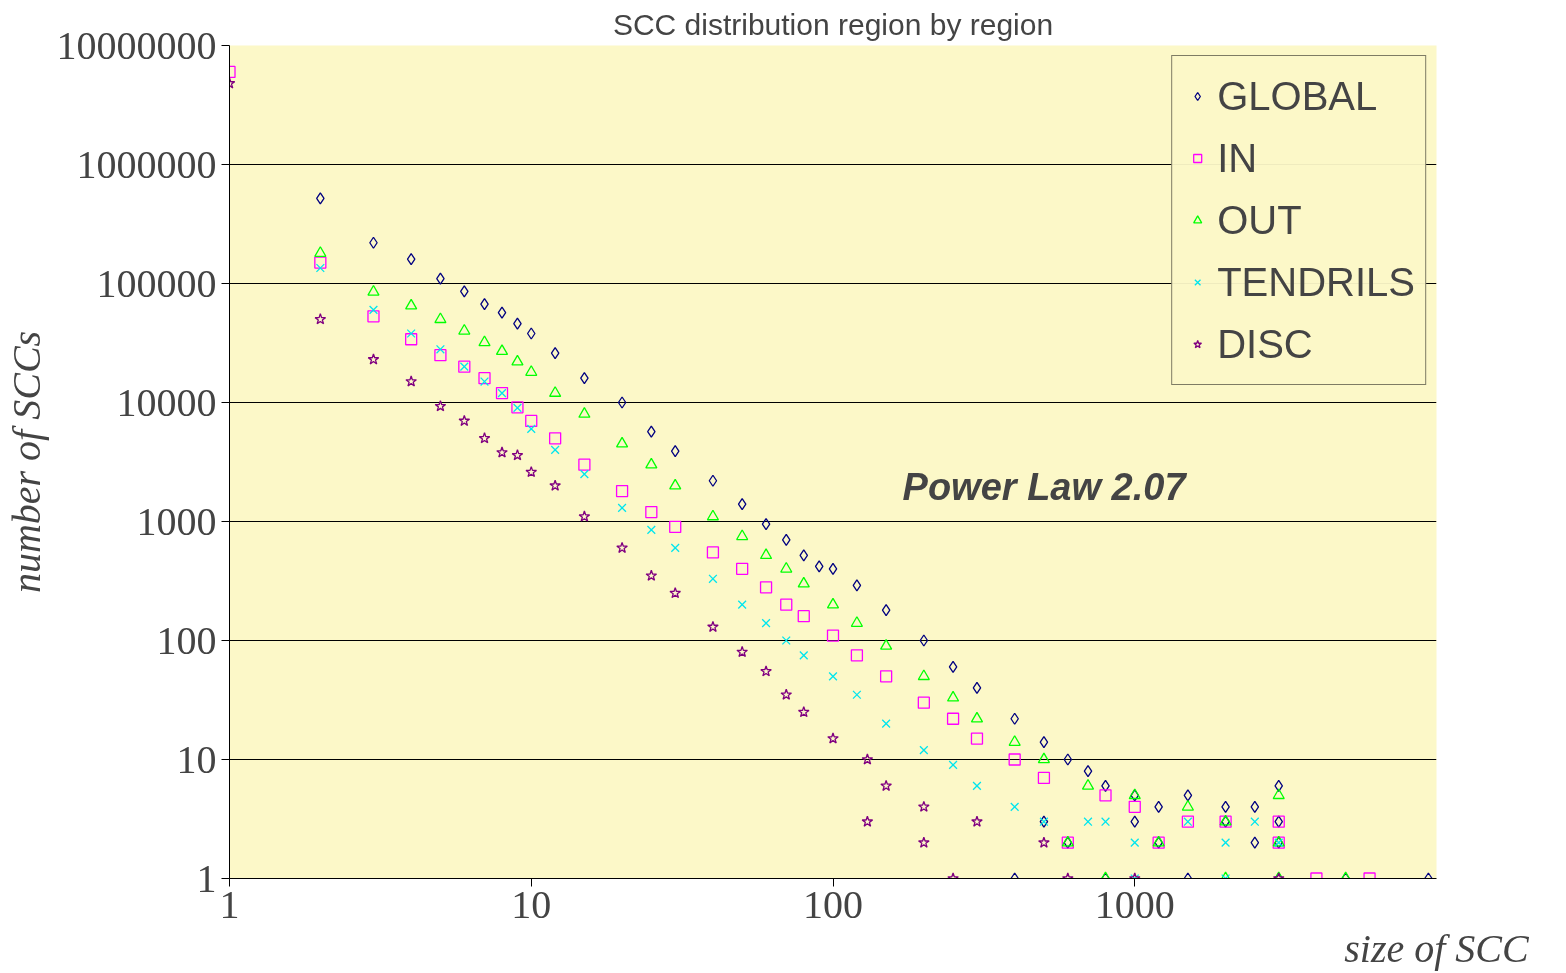 This screenshot has width=1566, height=973. I want to click on y-tick-label: 1000000, so click(146, 164).